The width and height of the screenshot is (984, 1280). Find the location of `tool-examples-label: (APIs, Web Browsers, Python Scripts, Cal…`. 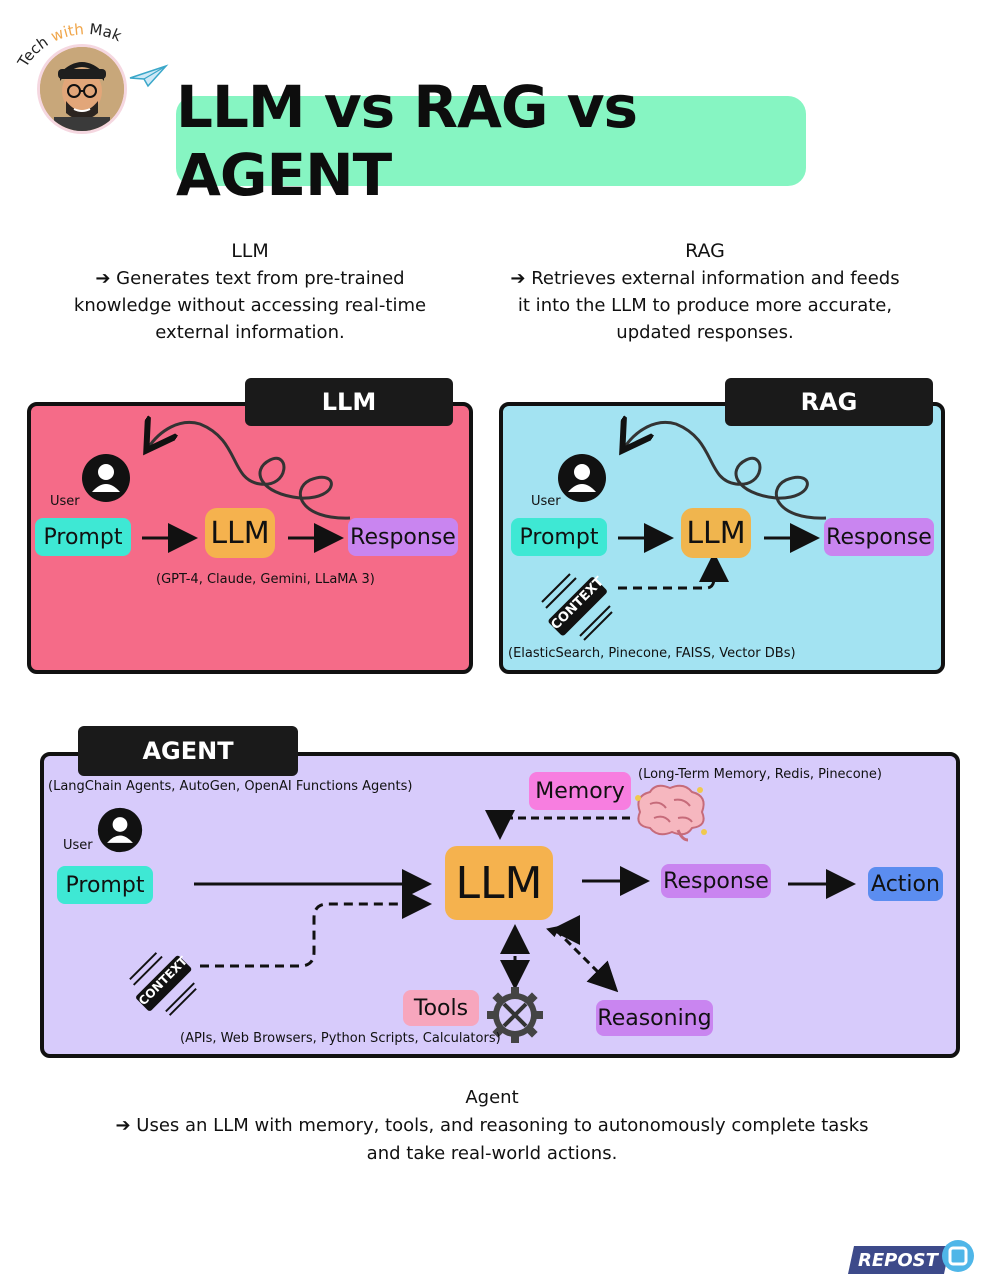

tool-examples-label: (APIs, Web Browsers, Python Scripts, Cal… is located at coordinates (340, 1038).